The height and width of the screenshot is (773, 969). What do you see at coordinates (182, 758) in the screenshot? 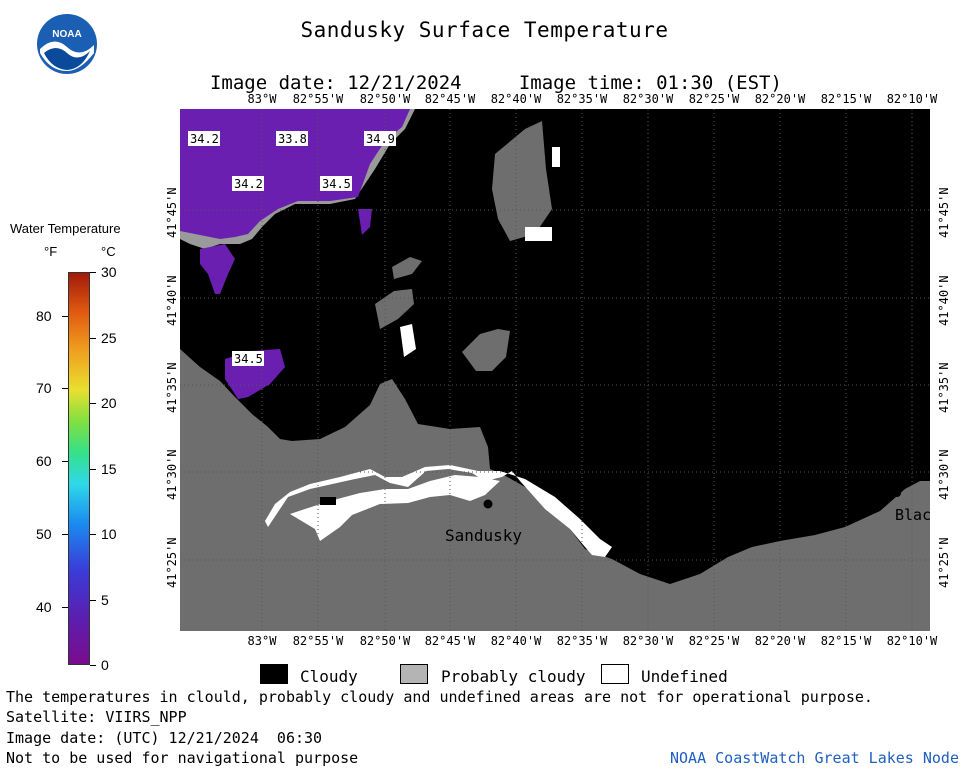
I see `footer-navigation-warning: Not to be used for navigational purpose` at bounding box center [182, 758].